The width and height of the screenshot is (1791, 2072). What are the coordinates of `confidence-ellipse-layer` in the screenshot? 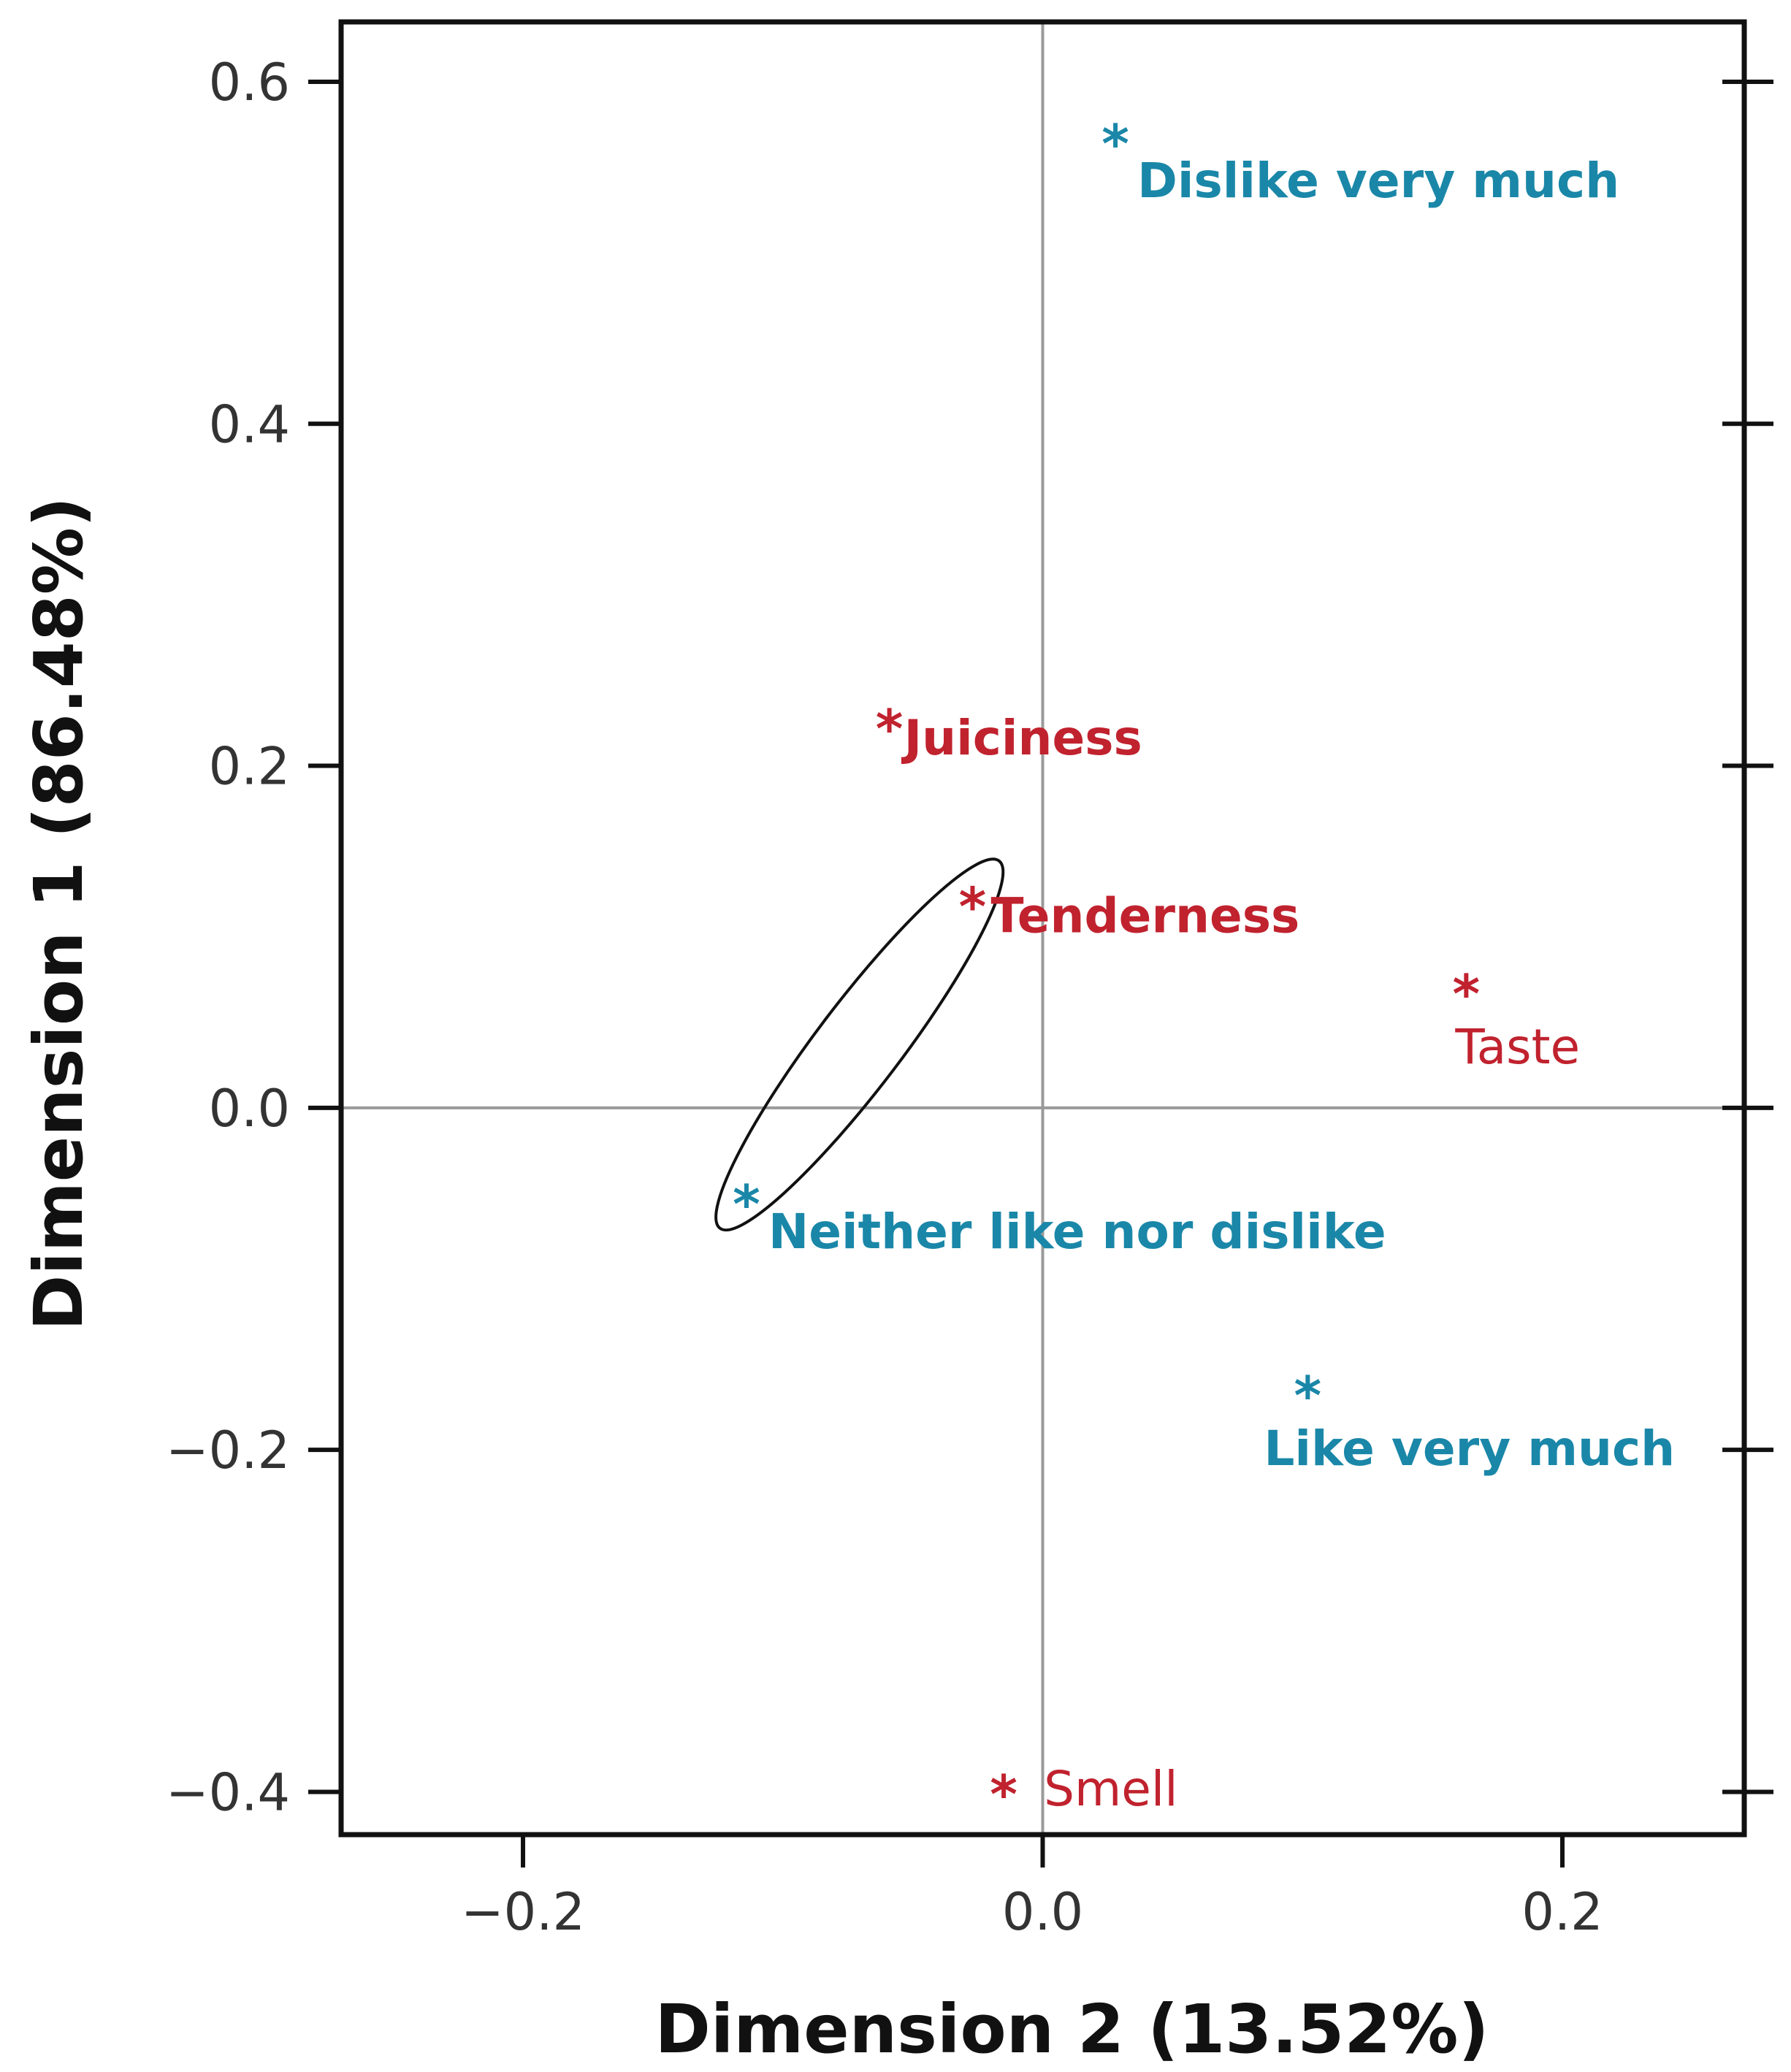 It's located at (859, 1044).